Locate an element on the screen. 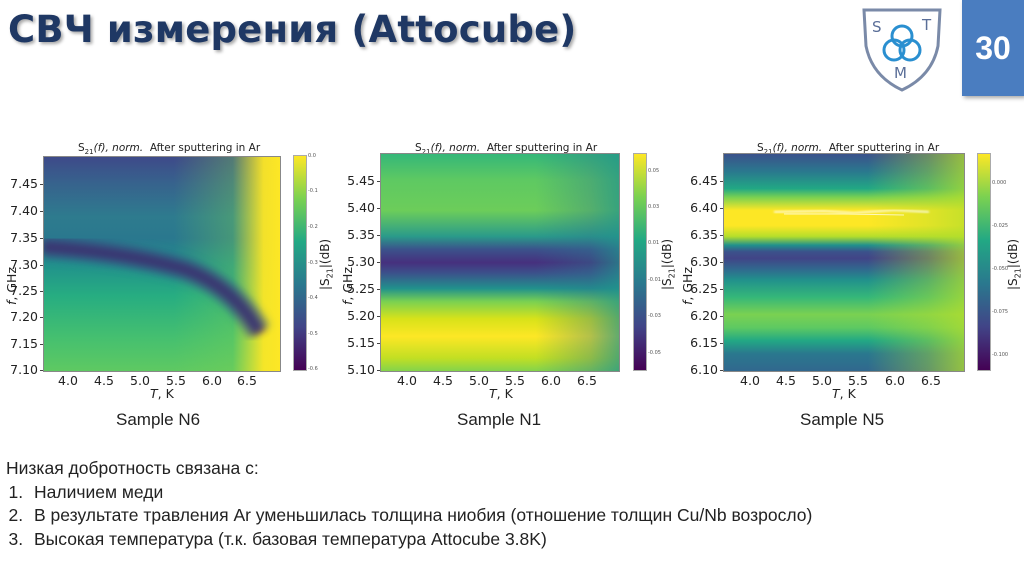 The width and height of the screenshot is (1024, 574). y-tick: 7.10 is located at coordinates (24, 369).